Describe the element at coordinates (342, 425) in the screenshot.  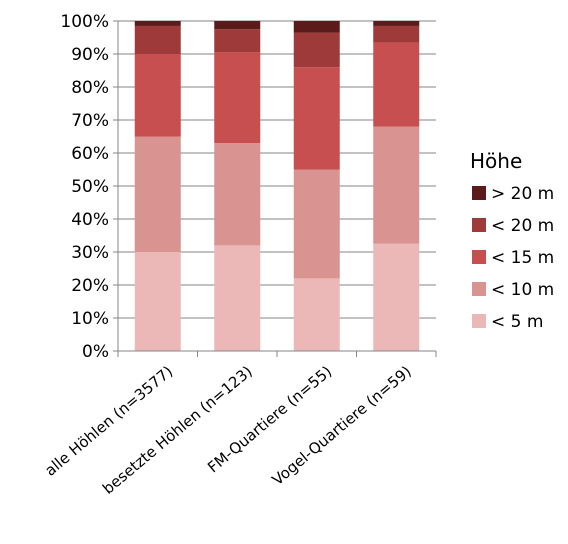
I see `x-category-label: Vogel-Quartiere (n=59)` at that location.